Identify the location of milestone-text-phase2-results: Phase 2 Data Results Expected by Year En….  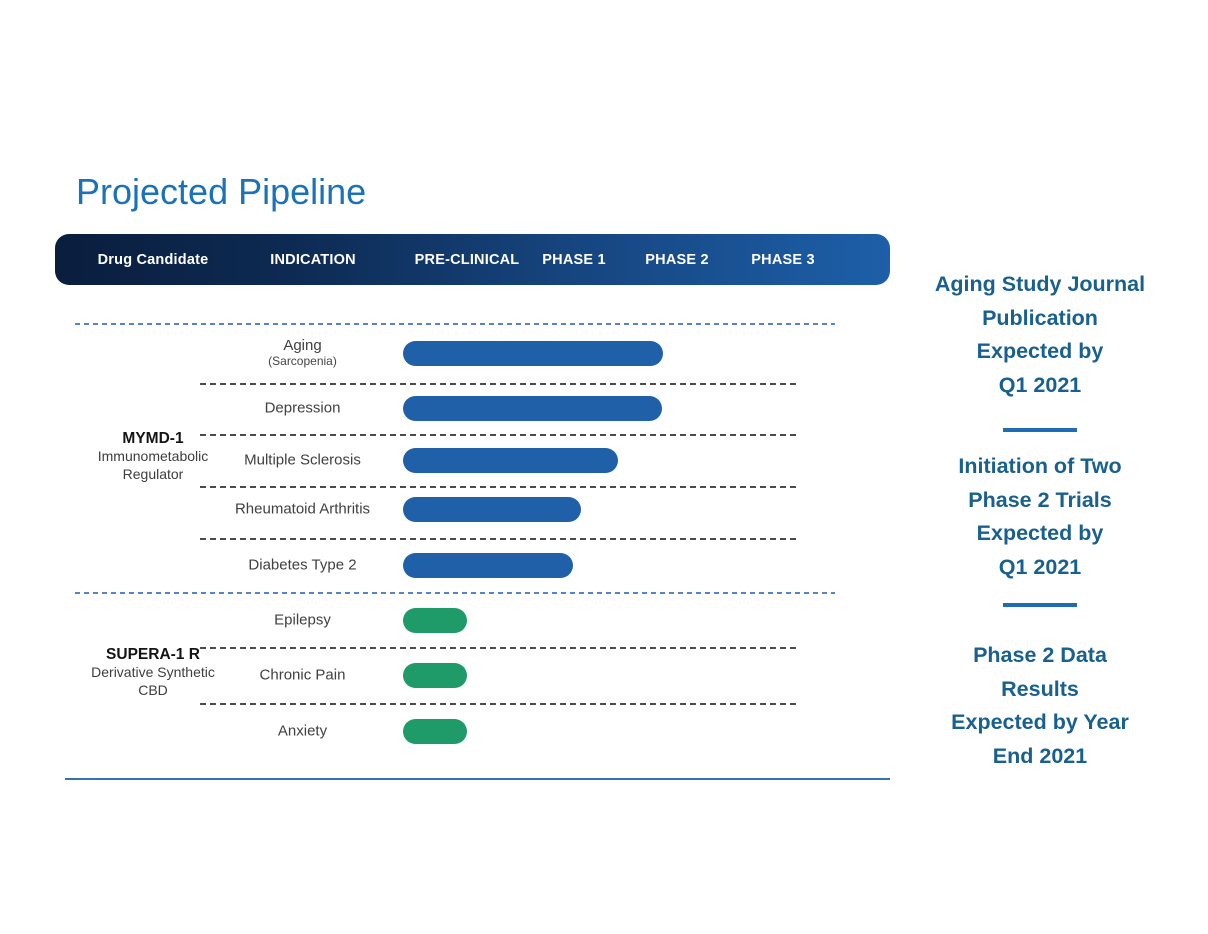
(1040, 705).